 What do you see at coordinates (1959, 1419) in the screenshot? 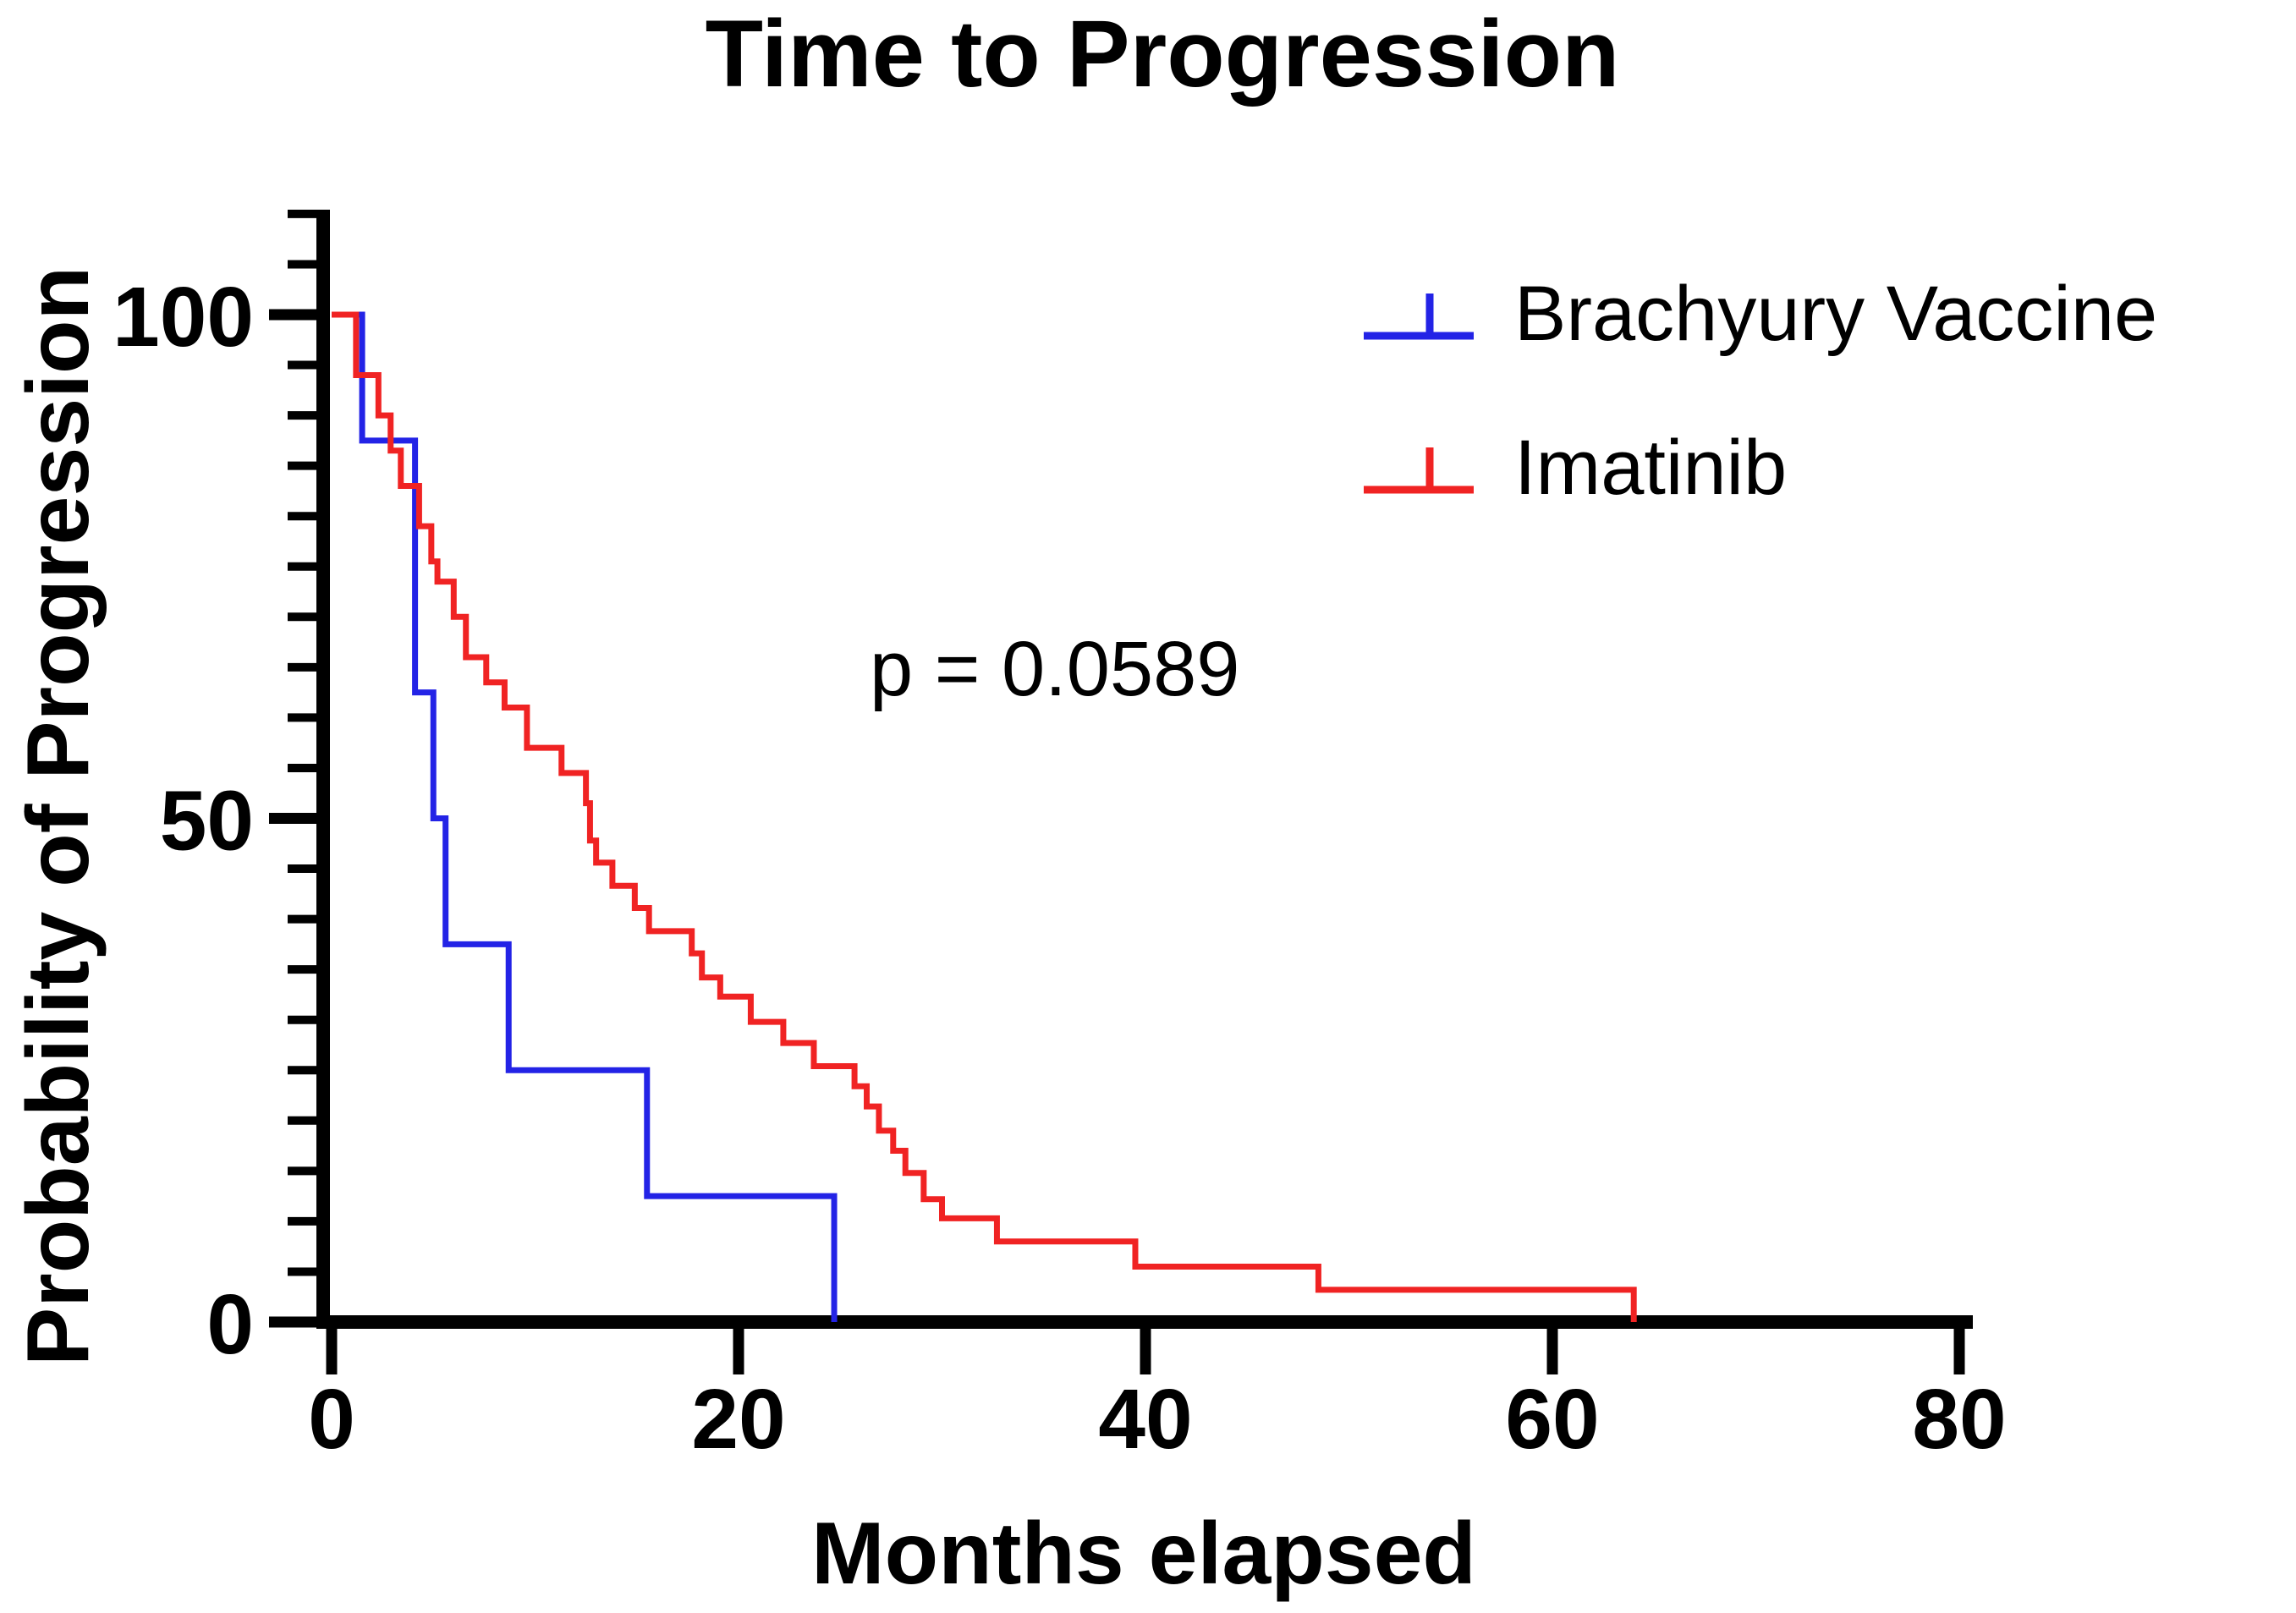
I see `x-tick-label: 80` at bounding box center [1959, 1419].